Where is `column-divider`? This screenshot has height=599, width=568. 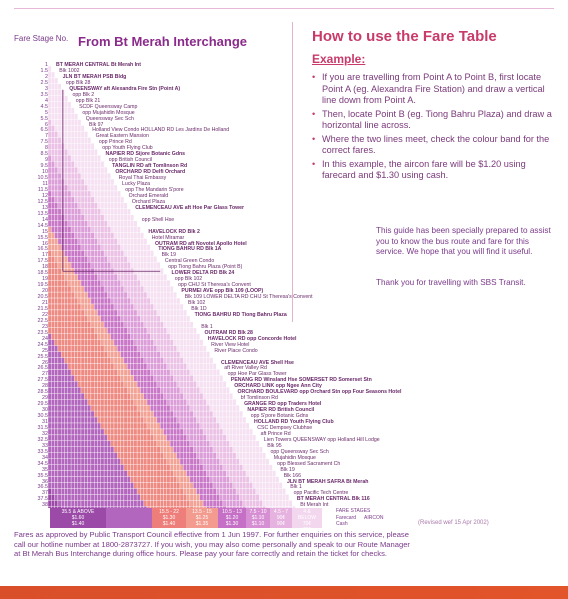
column-divider is located at coordinates (292, 172).